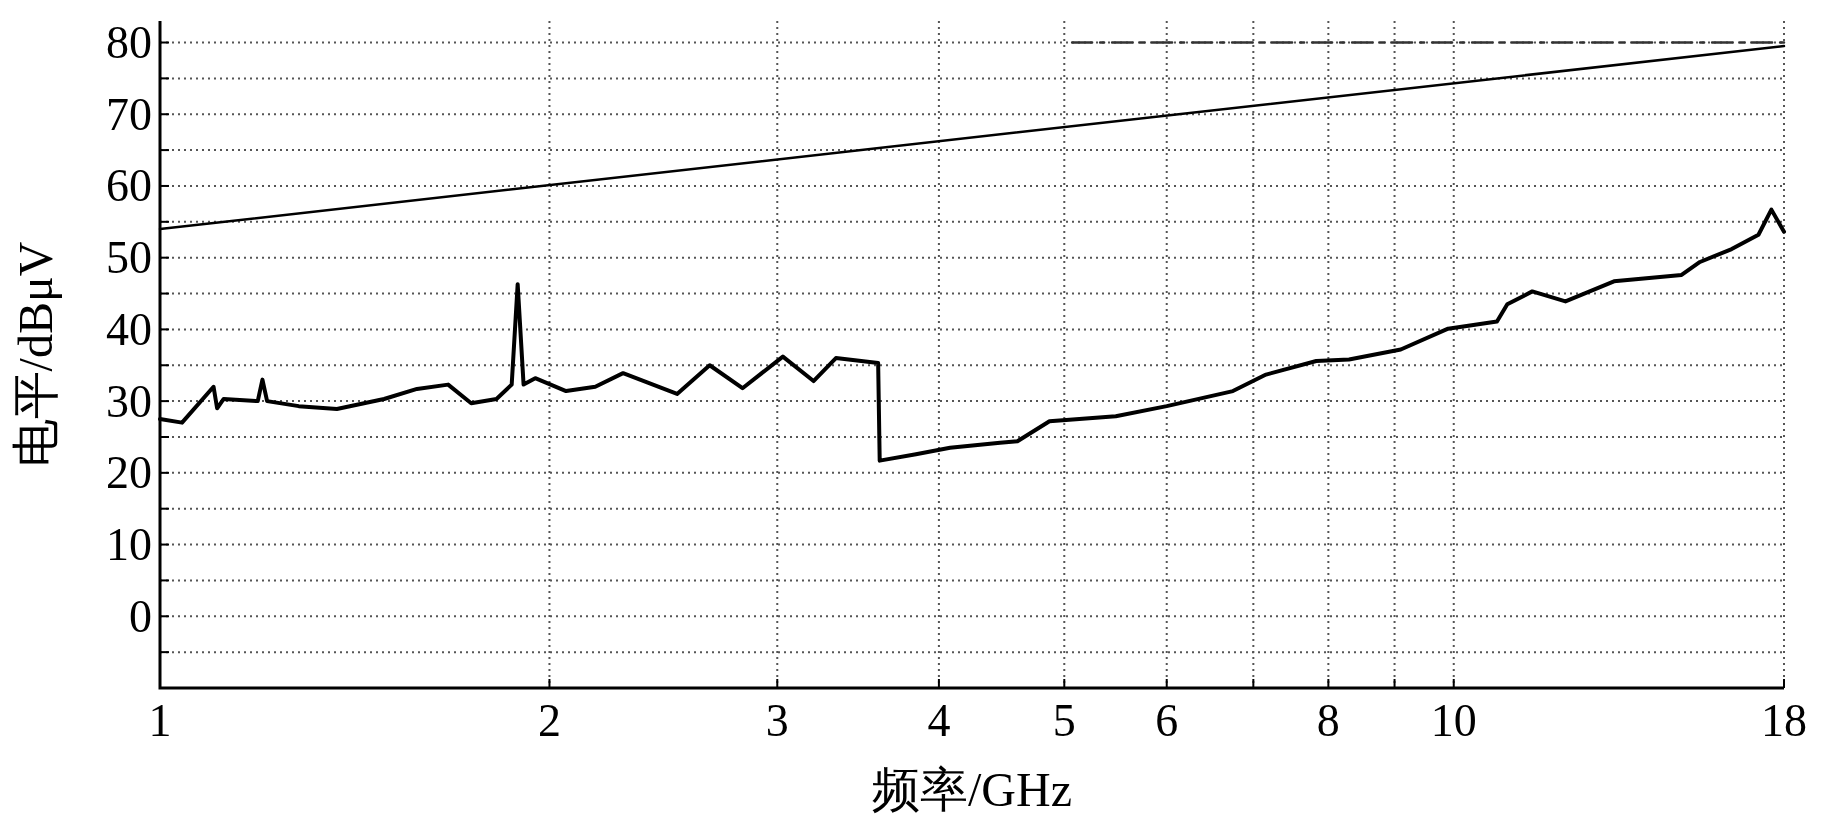 The height and width of the screenshot is (831, 1831). I want to click on y-tick-label: 70, so click(129, 114).